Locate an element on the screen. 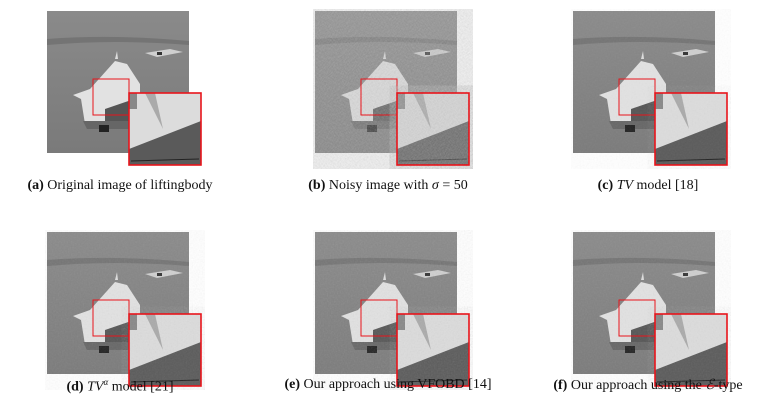  image-a is located at coordinates (125, 89).